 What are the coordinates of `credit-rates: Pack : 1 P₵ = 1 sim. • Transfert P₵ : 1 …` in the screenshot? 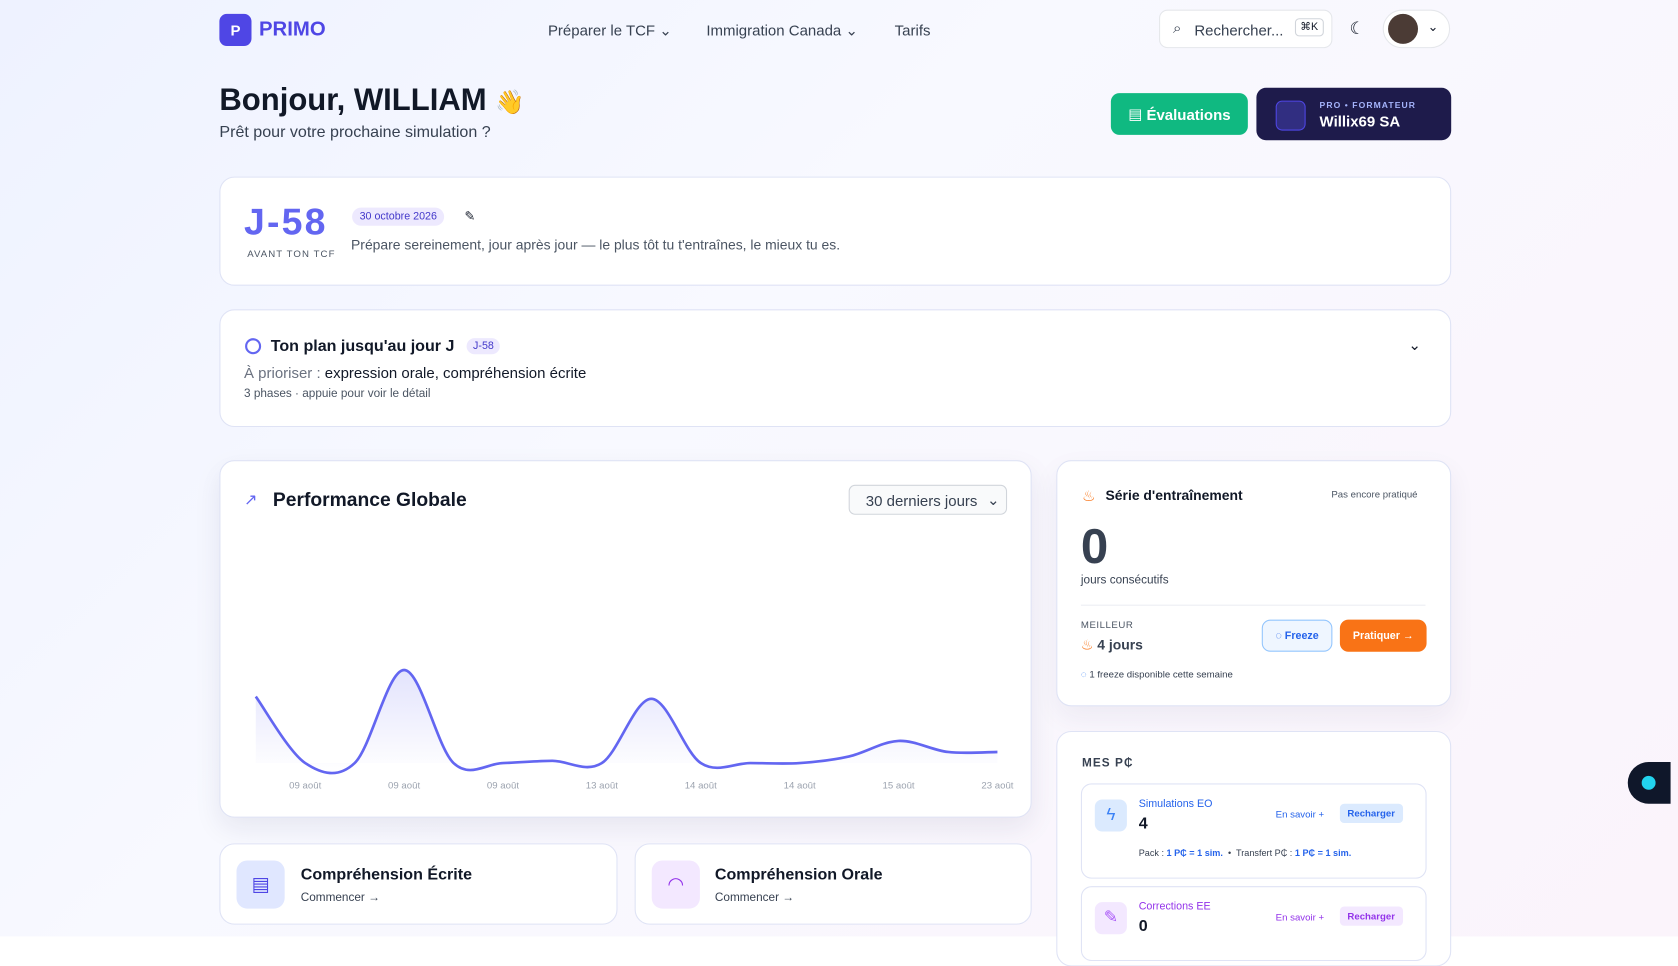 It's located at (1245, 853).